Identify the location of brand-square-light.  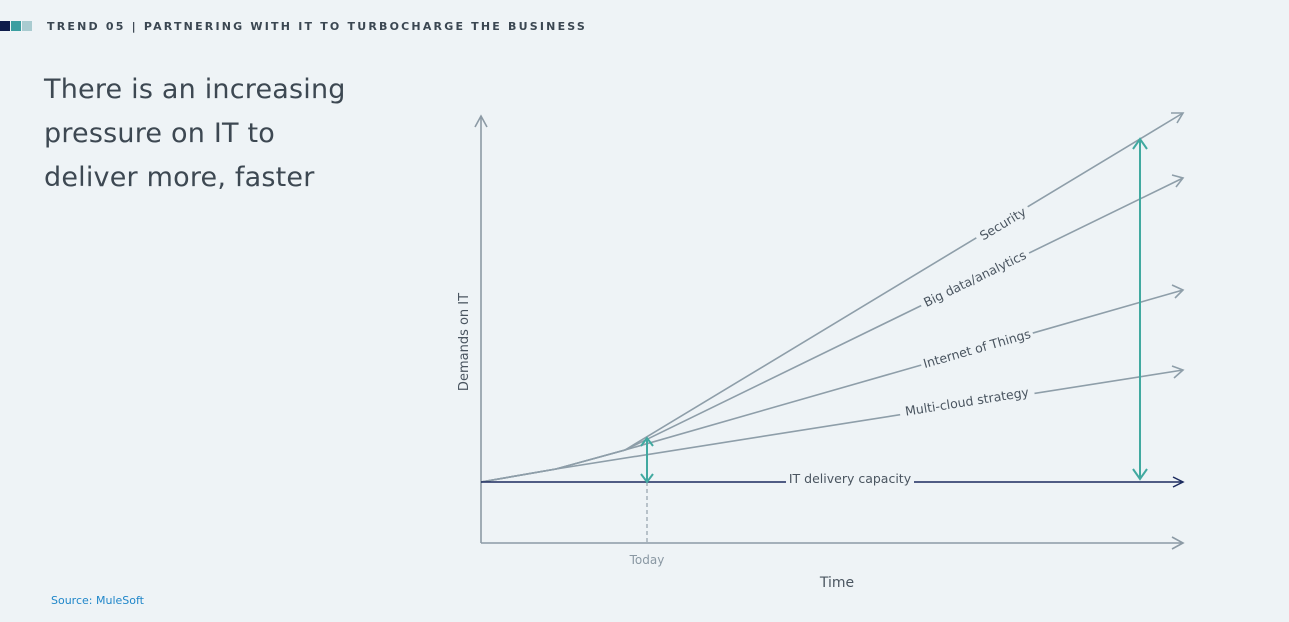
(27, 26).